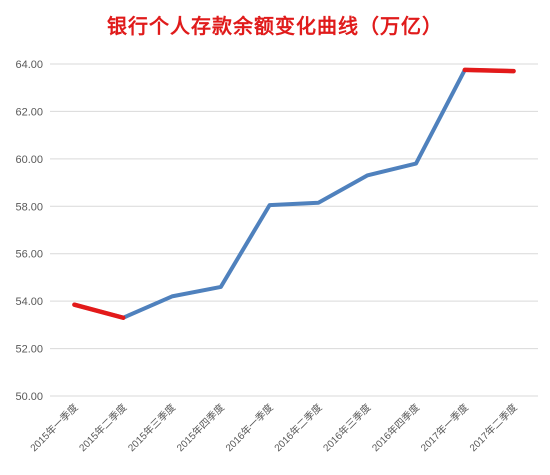 The width and height of the screenshot is (550, 475). I want to click on x-tick-label: 2015年四季度, so click(200, 427).